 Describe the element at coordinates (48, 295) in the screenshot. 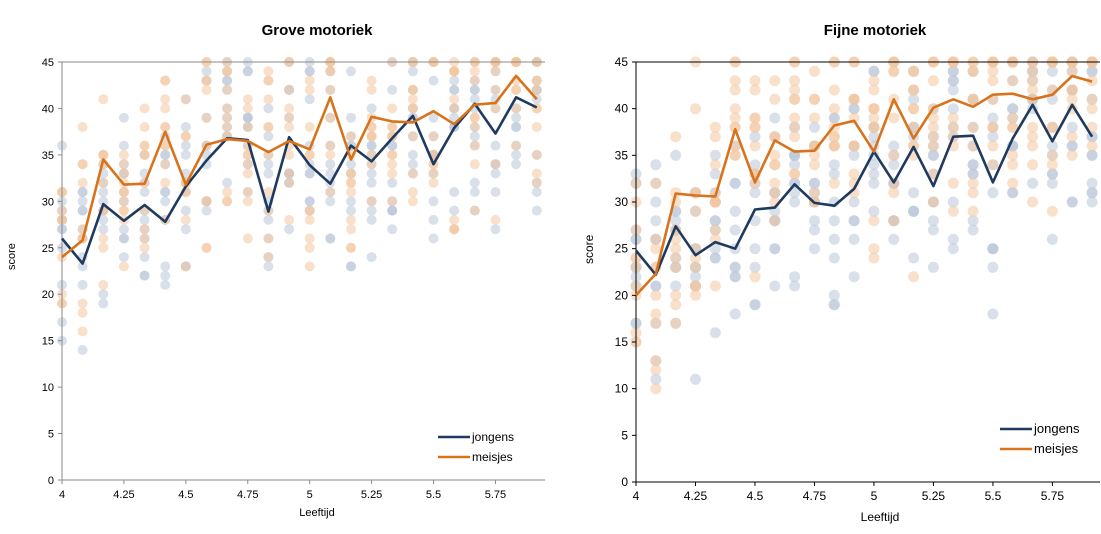

I see `y-tick-label: 20` at that location.